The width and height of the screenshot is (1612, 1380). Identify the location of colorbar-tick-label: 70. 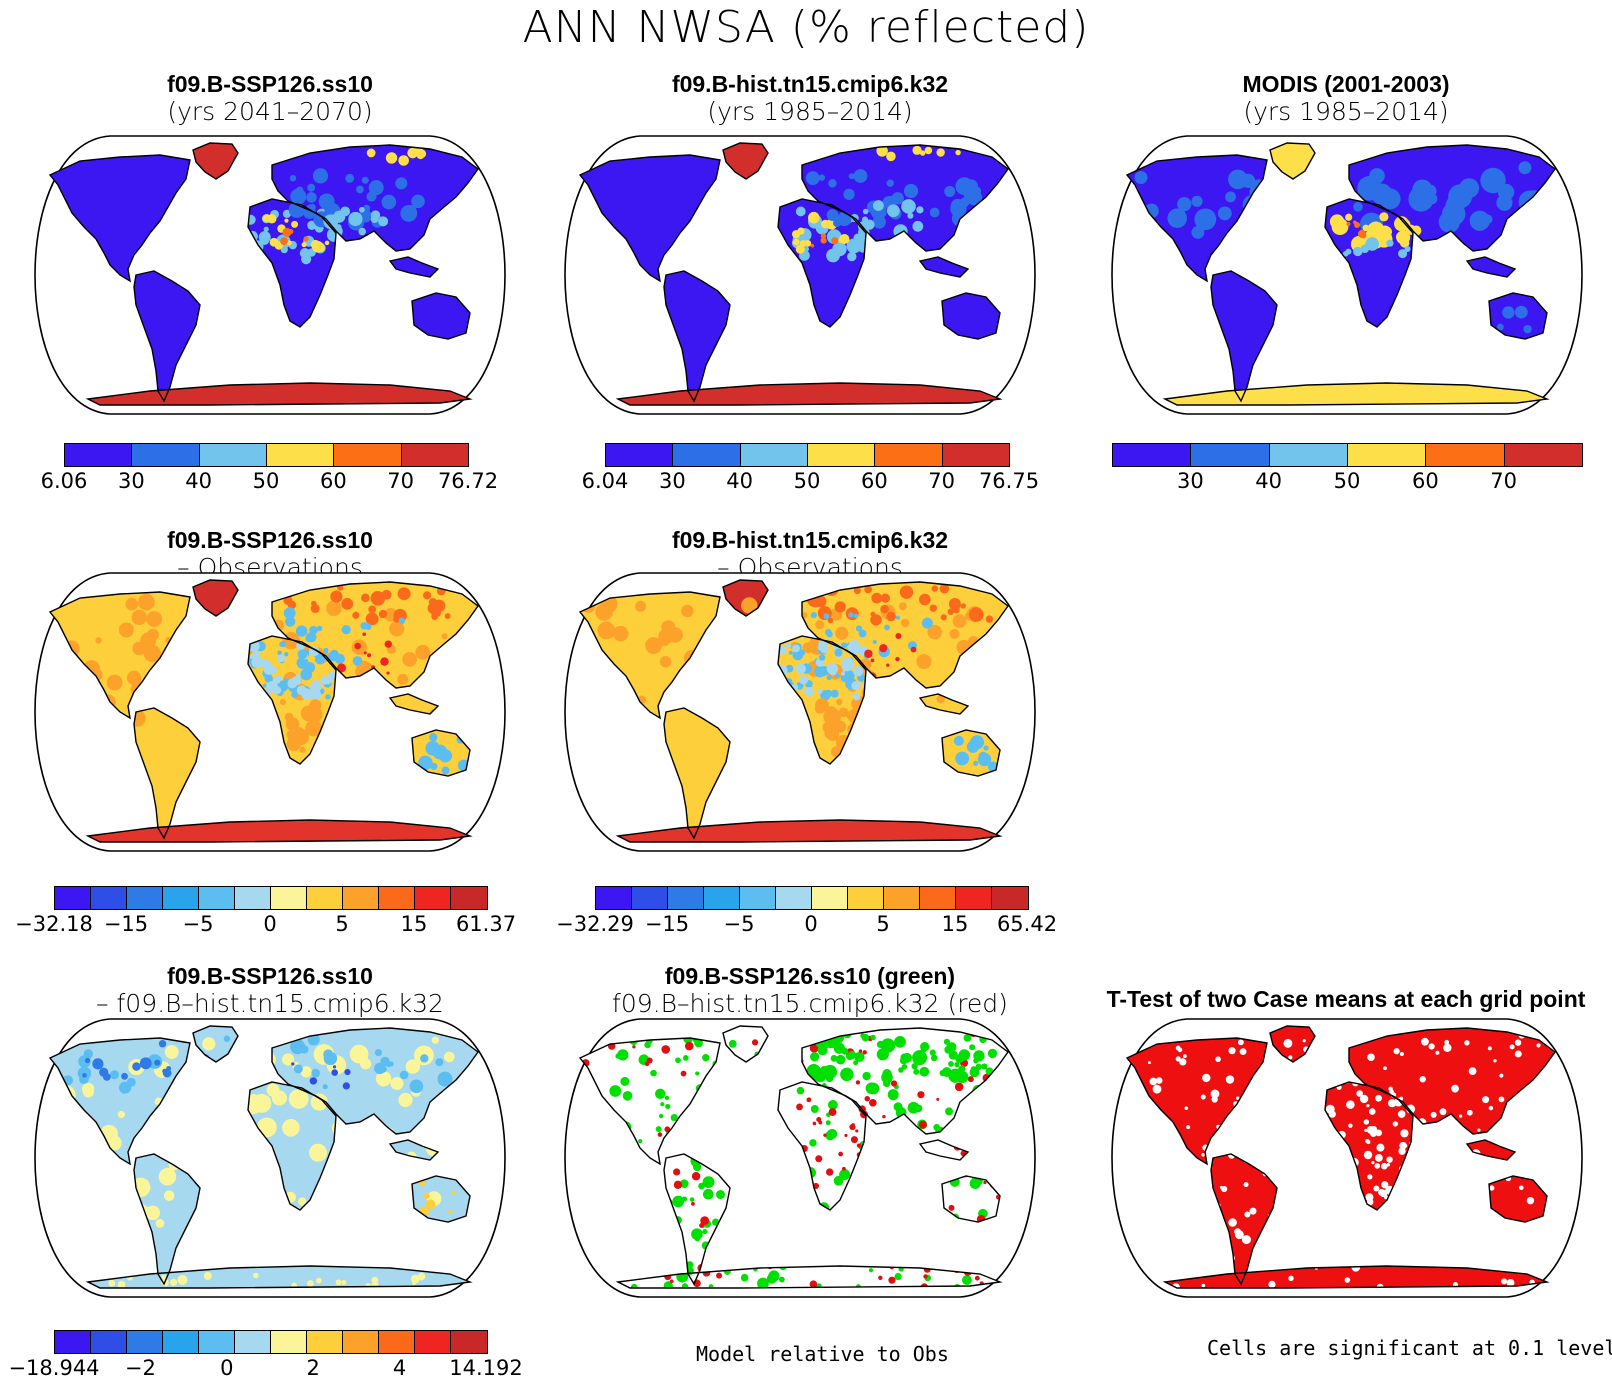
(401, 481).